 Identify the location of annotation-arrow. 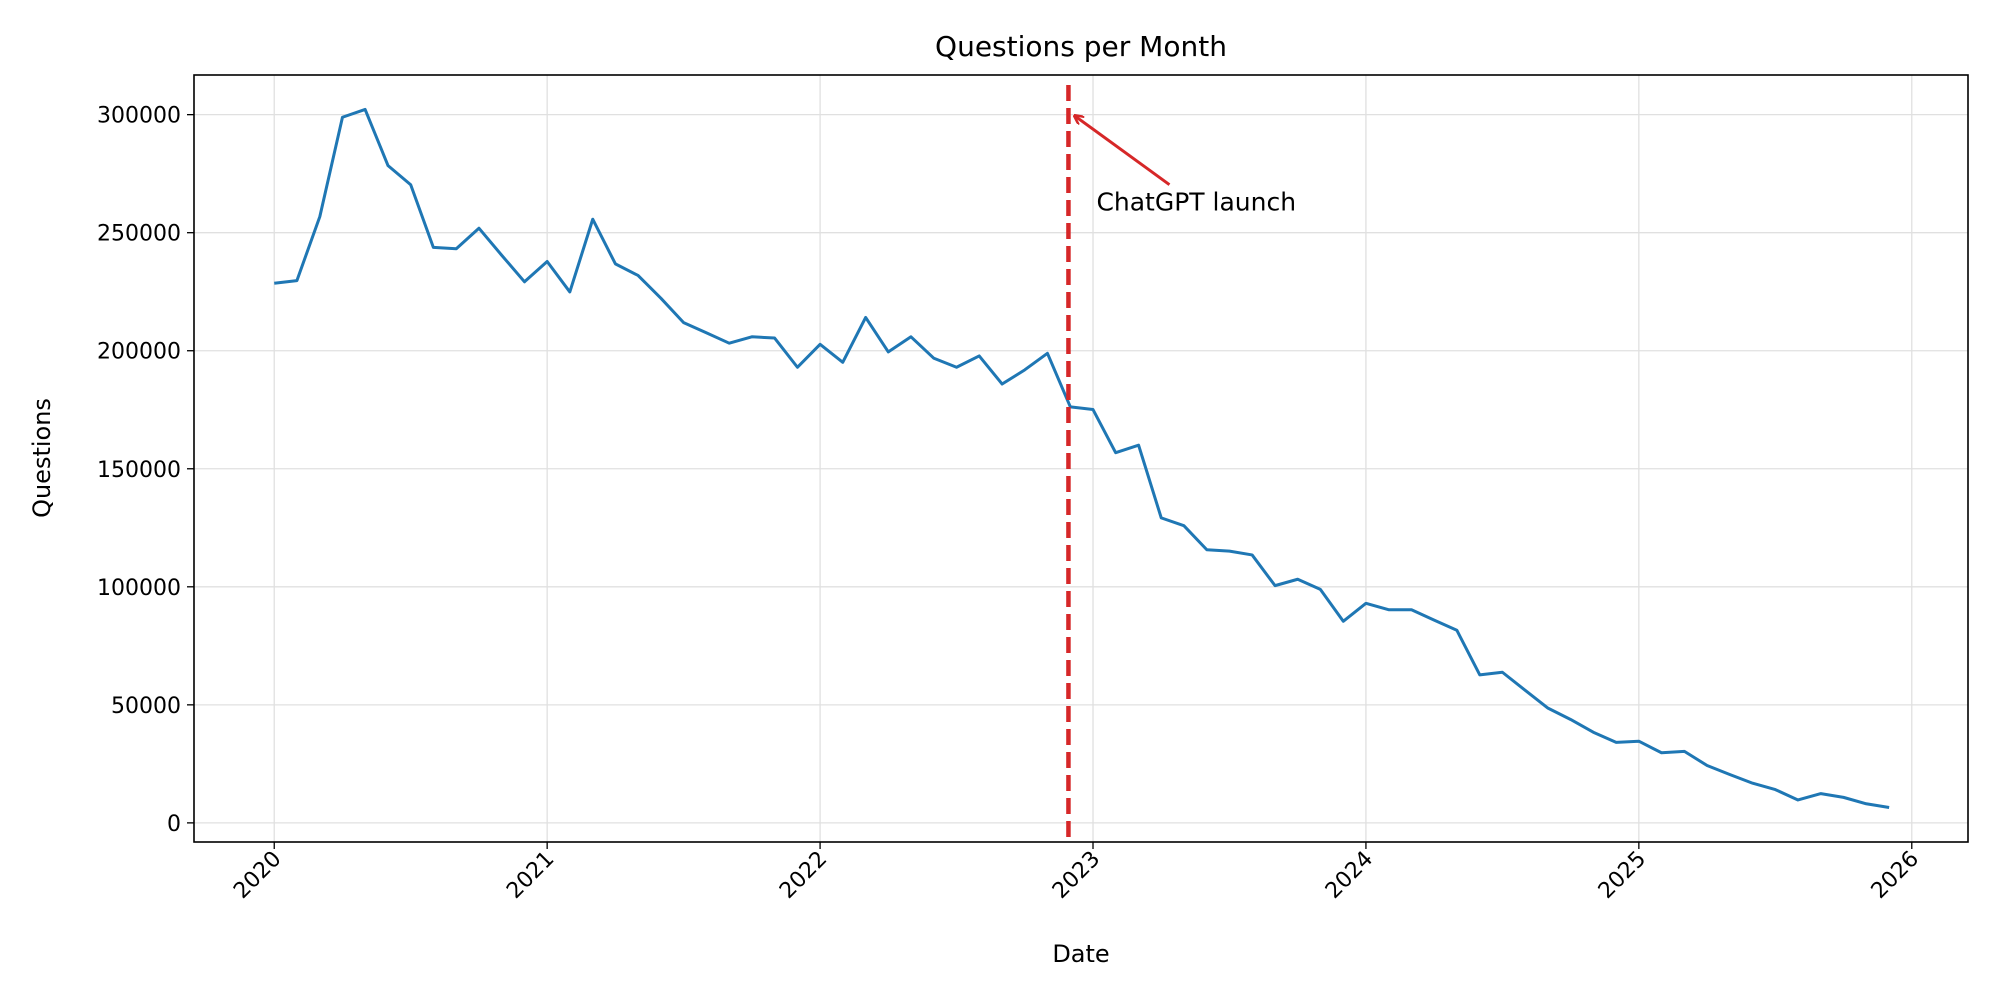
(1122, 151).